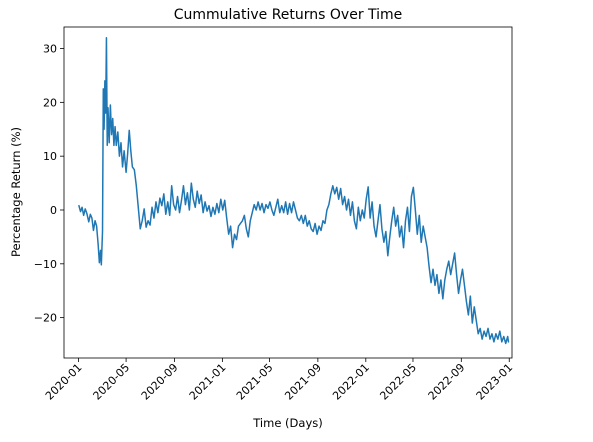 This screenshot has width=593, height=442. What do you see at coordinates (160, 382) in the screenshot?
I see `x-tick-label: 2020-09` at bounding box center [160, 382].